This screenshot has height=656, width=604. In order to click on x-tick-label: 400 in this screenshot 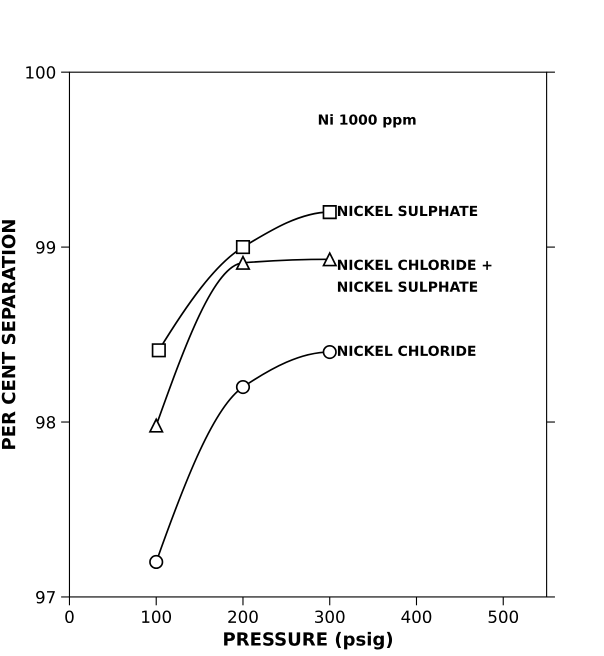, I will do `click(416, 617)`.